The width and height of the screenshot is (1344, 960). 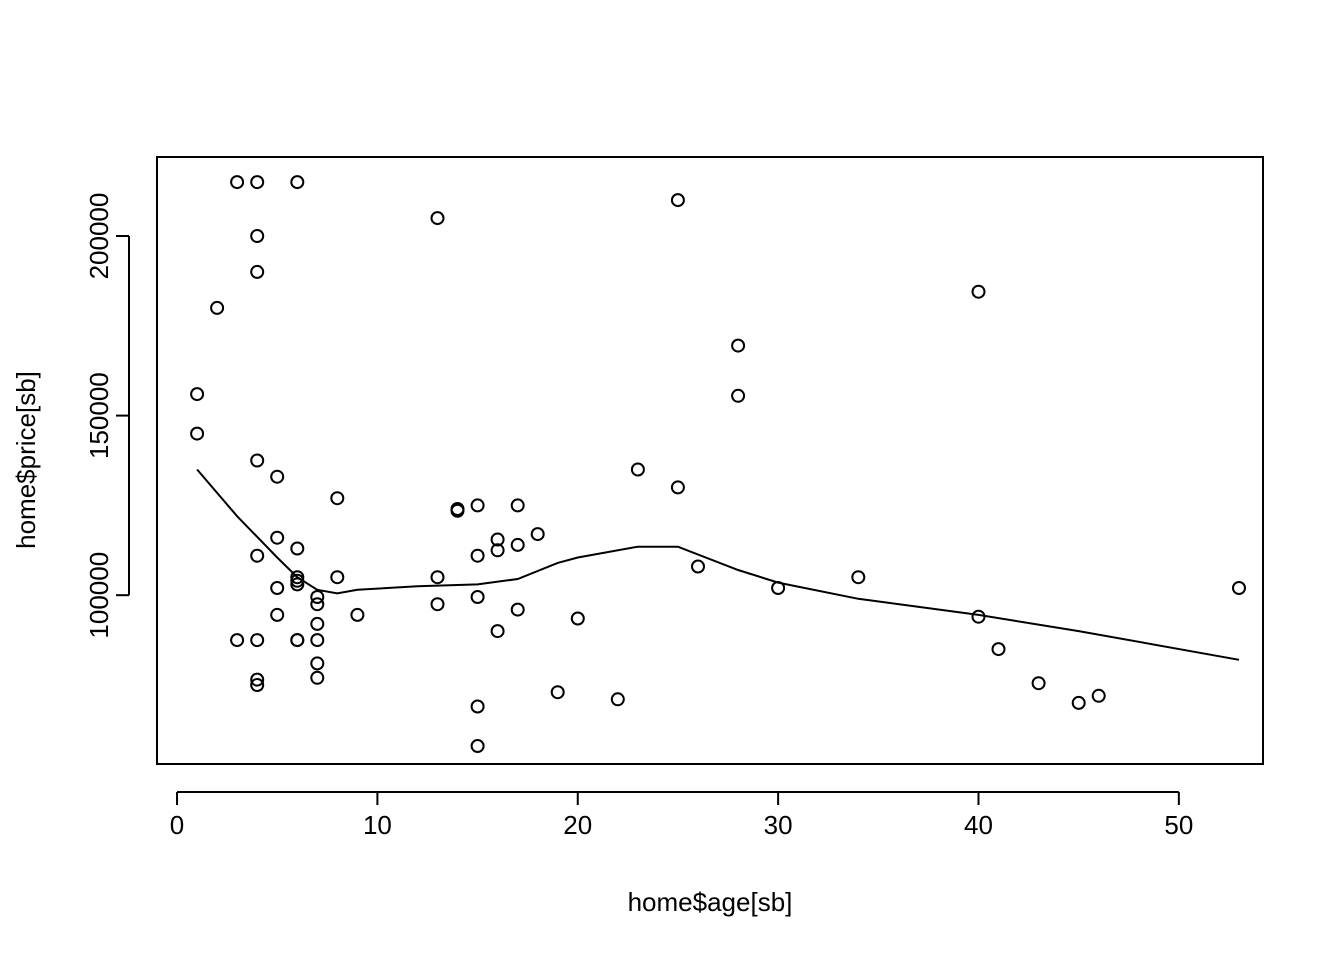 I want to click on y-axis: 100000 150000 200000, so click(x=107, y=416).